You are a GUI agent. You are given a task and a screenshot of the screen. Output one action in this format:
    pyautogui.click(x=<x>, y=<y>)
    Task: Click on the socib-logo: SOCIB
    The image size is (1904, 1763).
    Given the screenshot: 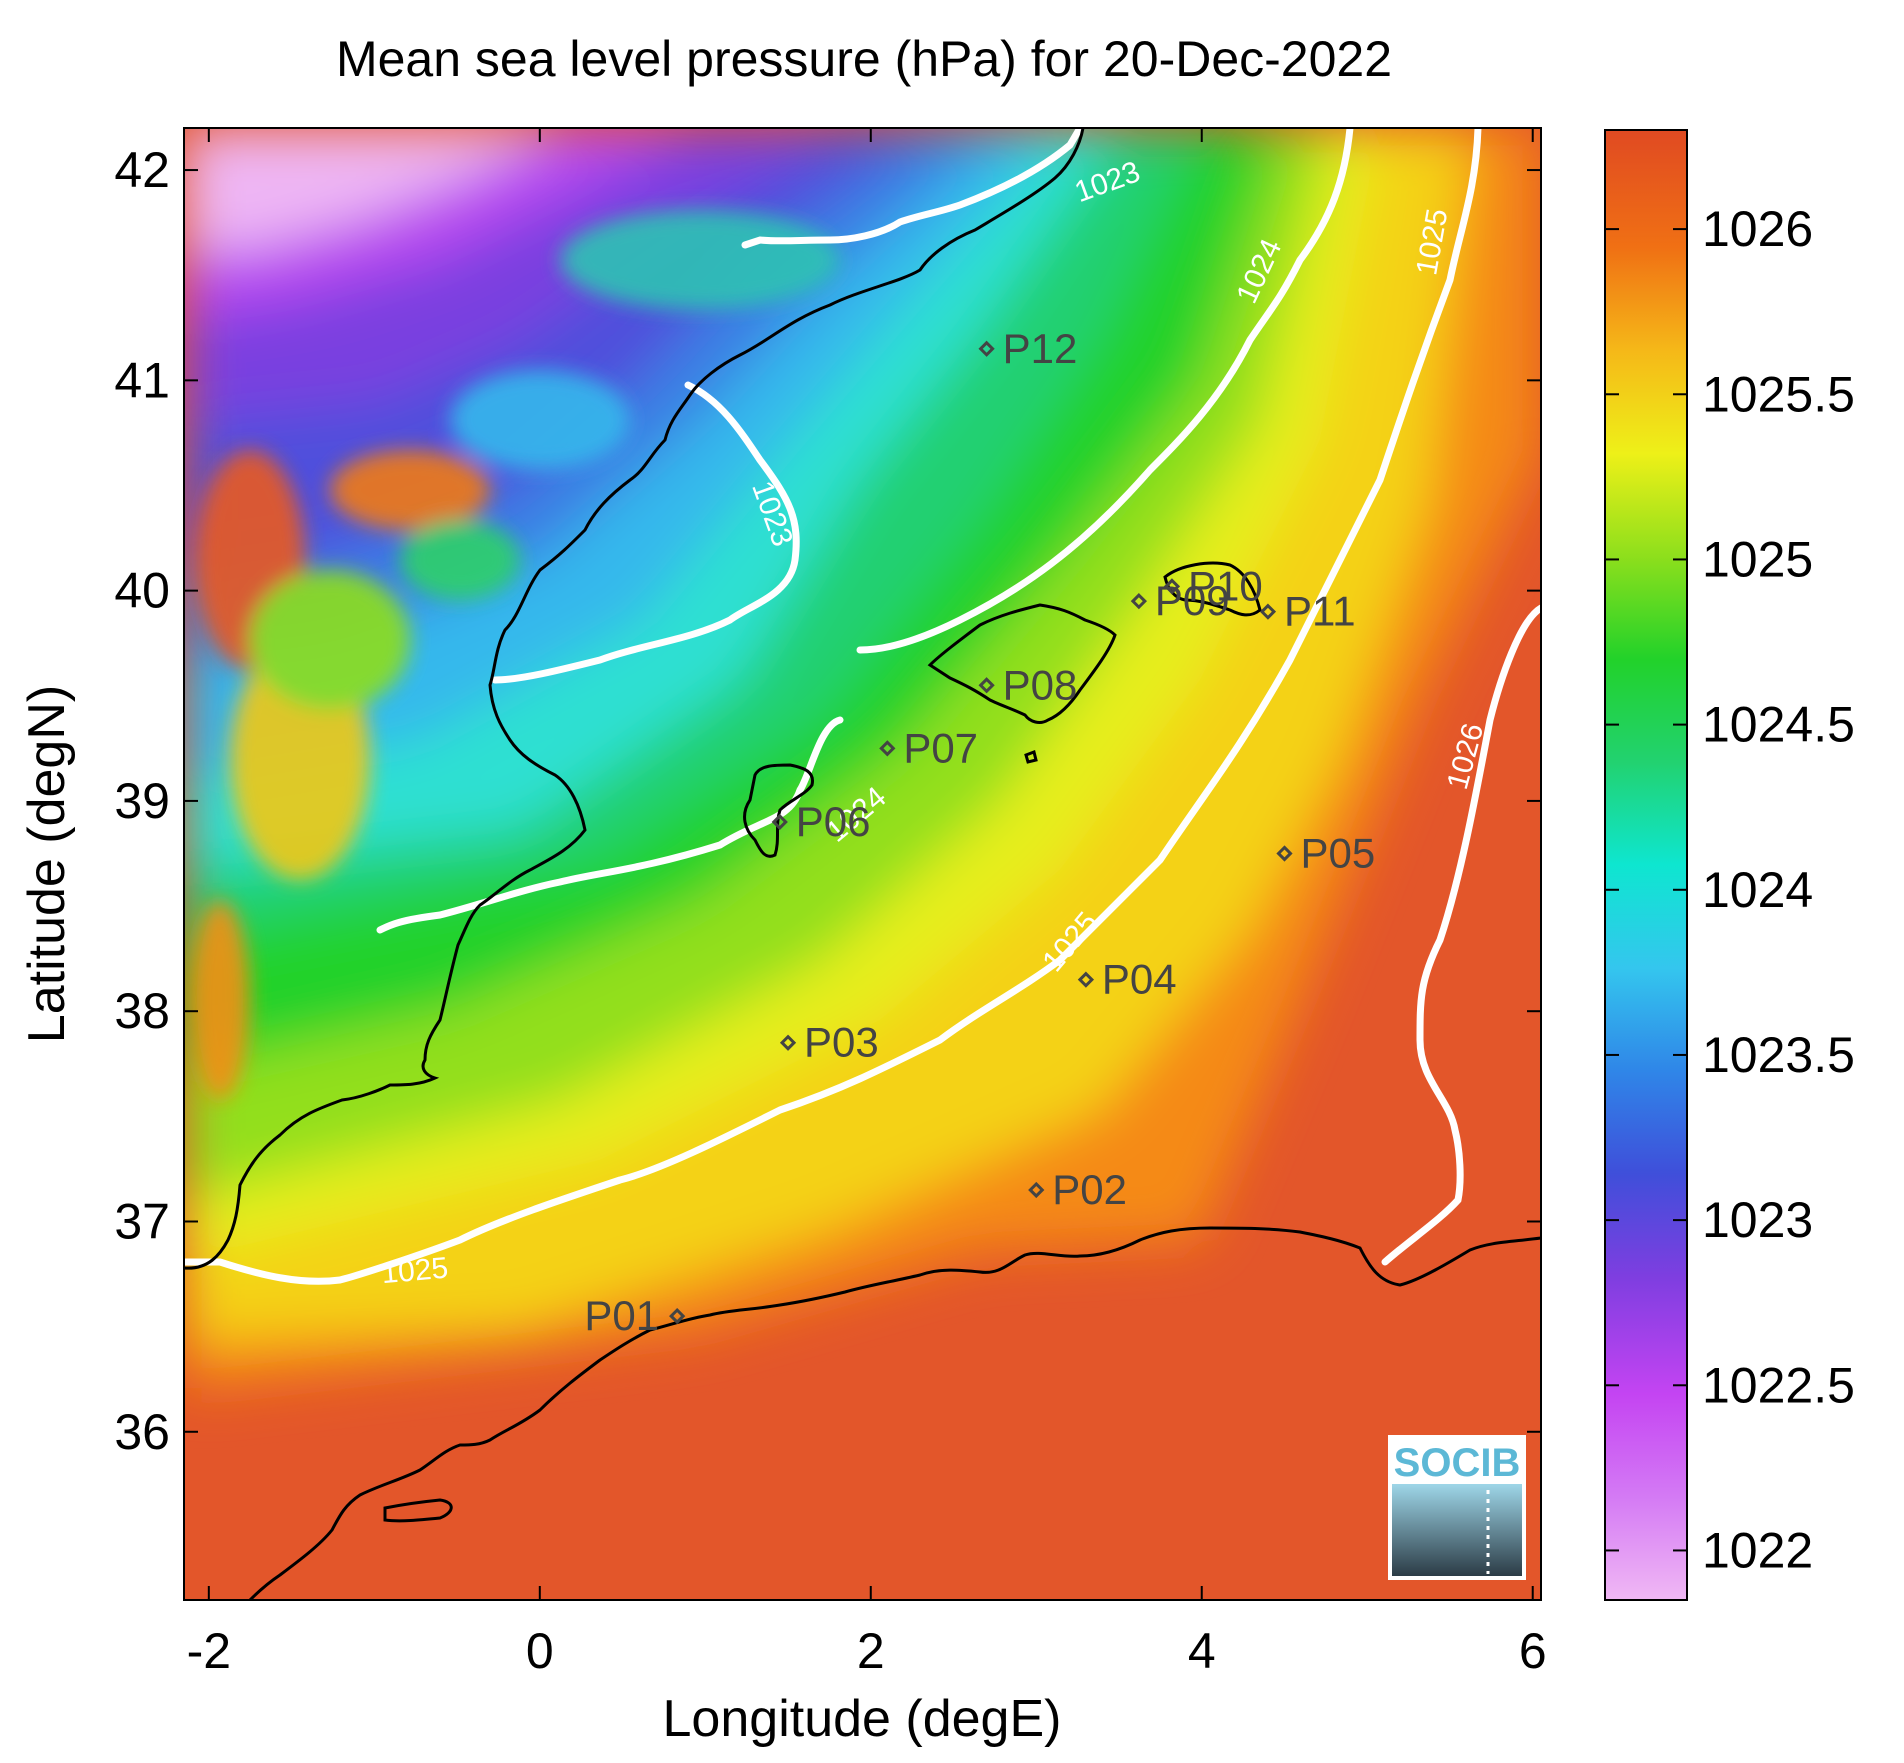 What is the action you would take?
    pyautogui.click(x=1457, y=1507)
    